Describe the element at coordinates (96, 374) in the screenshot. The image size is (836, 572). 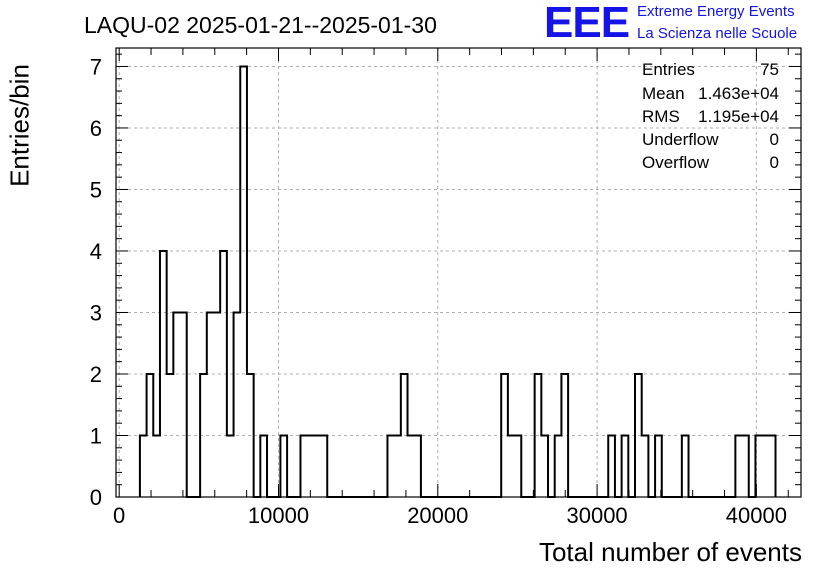
I see `y-tick-label-2: 2` at that location.